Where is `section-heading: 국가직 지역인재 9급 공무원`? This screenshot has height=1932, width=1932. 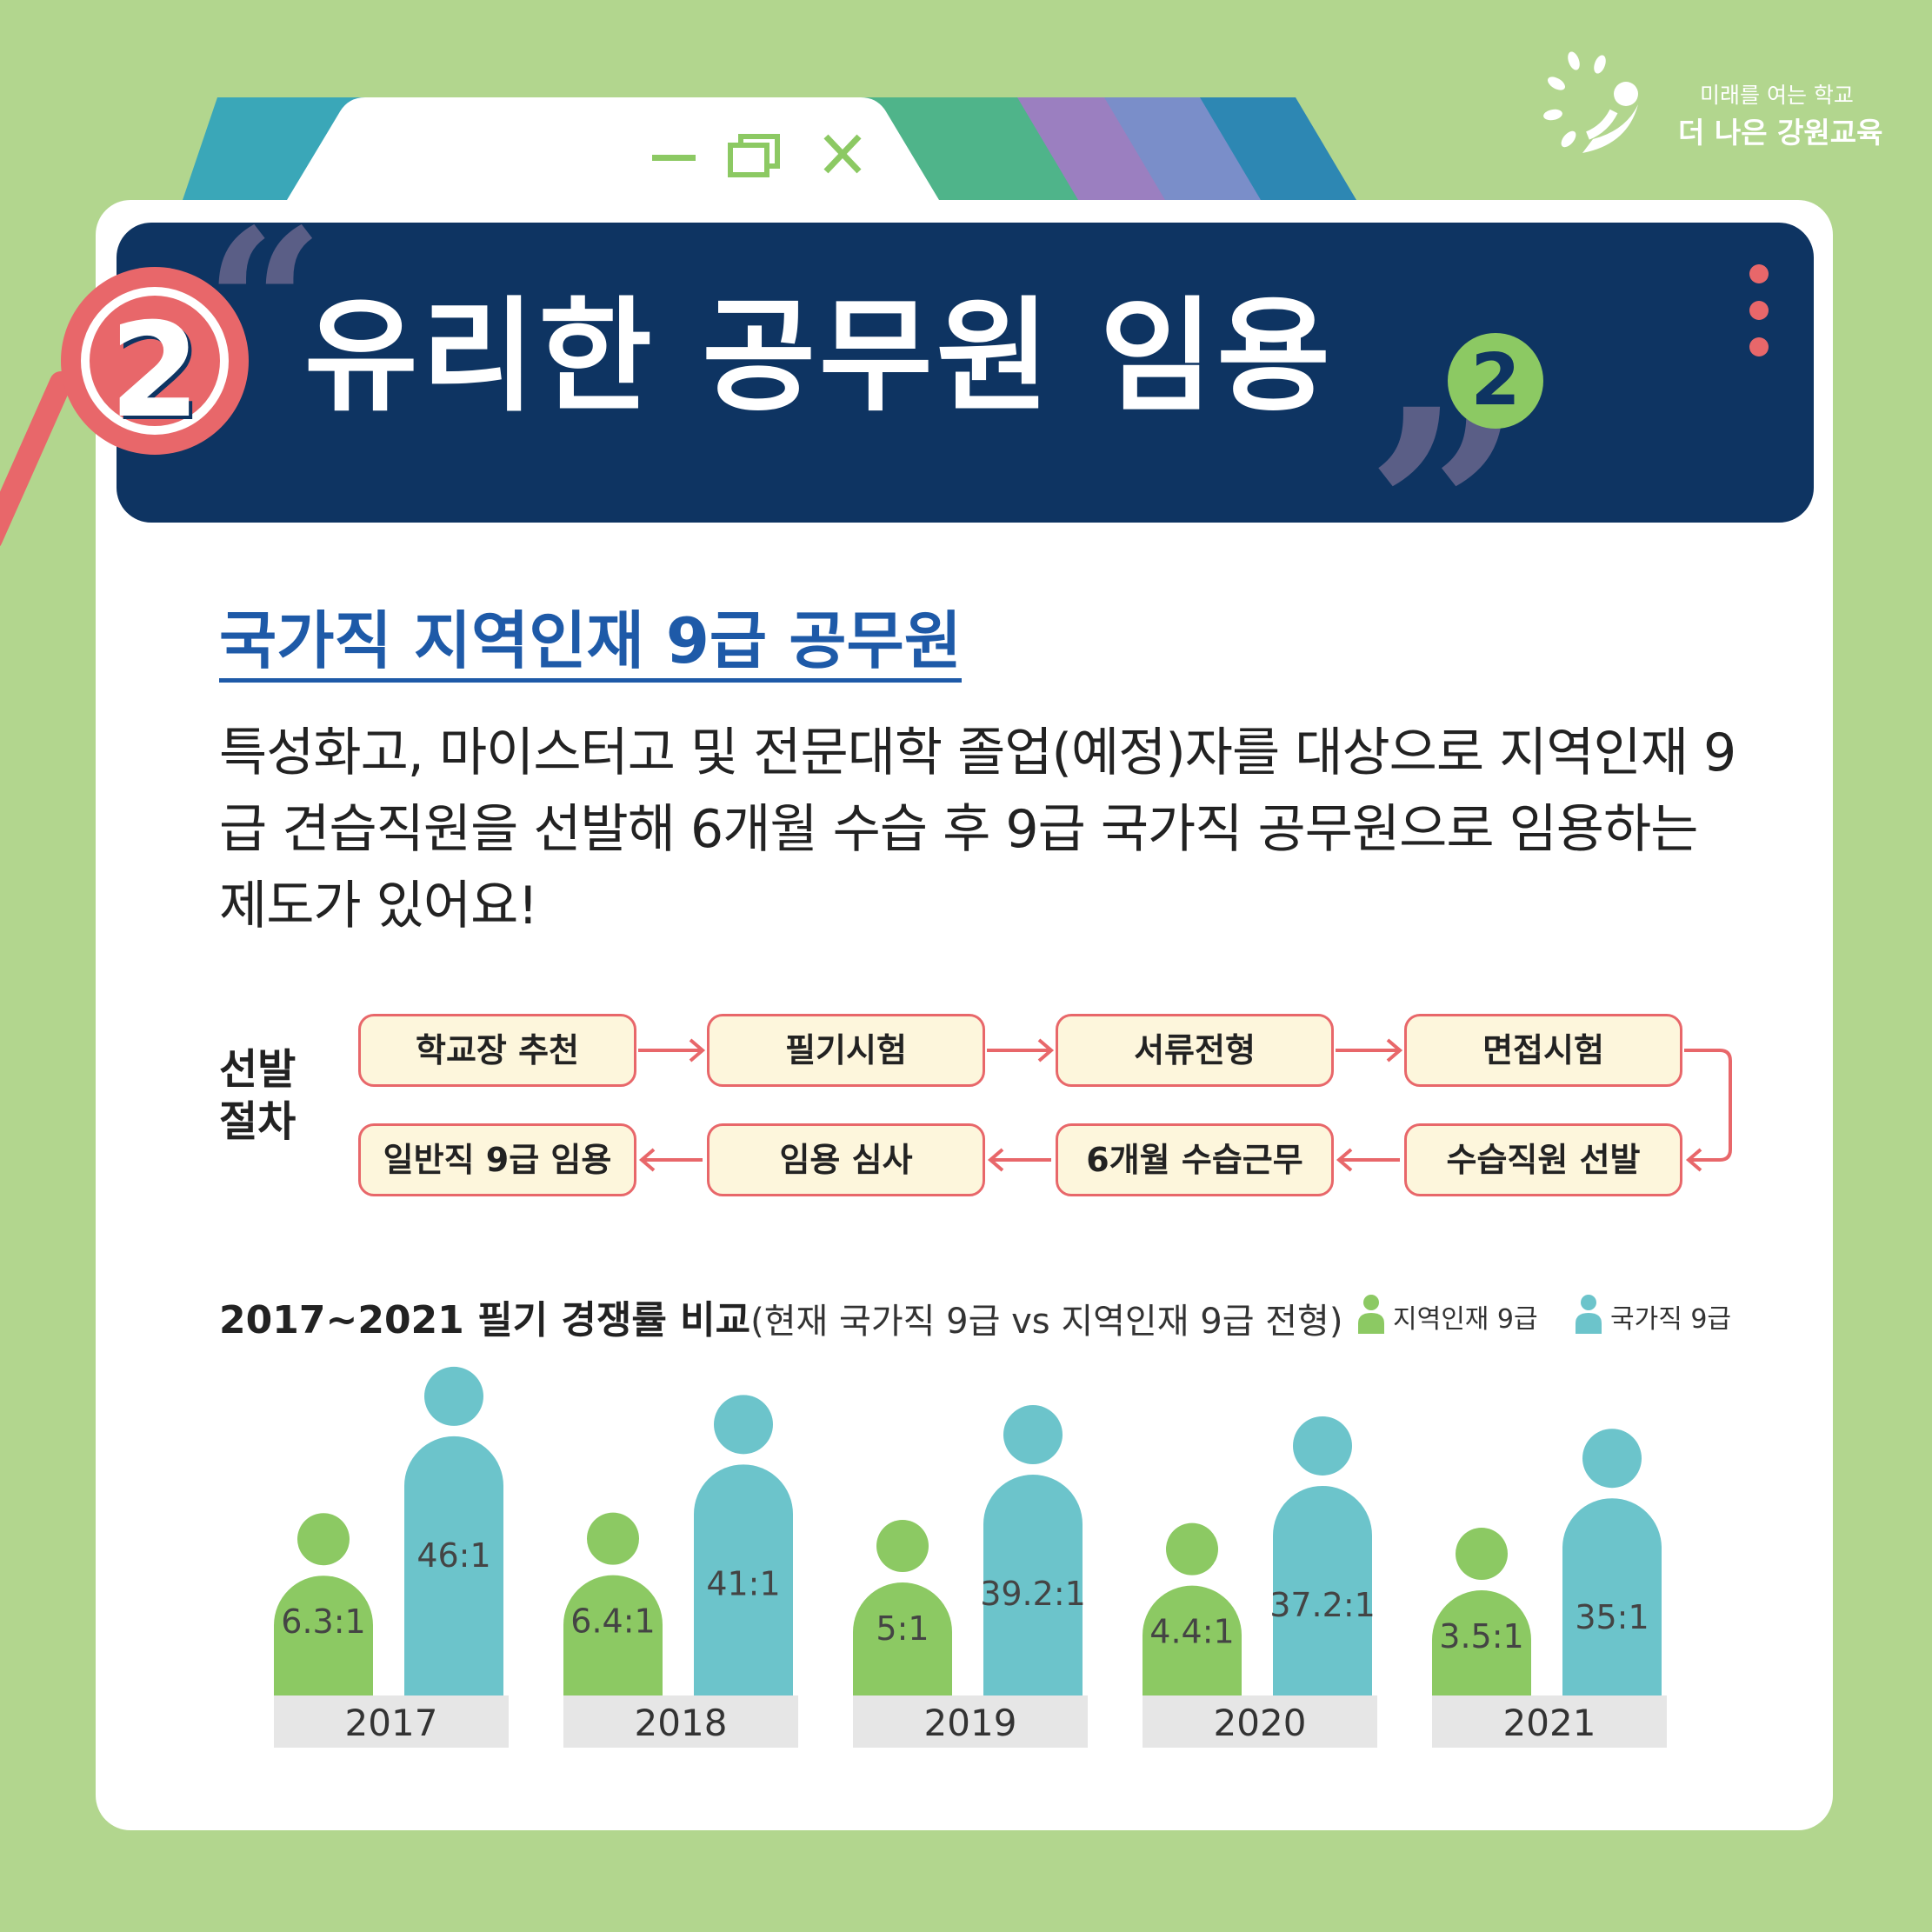 section-heading: 국가직 지역인재 9급 공무원 is located at coordinates (591, 645).